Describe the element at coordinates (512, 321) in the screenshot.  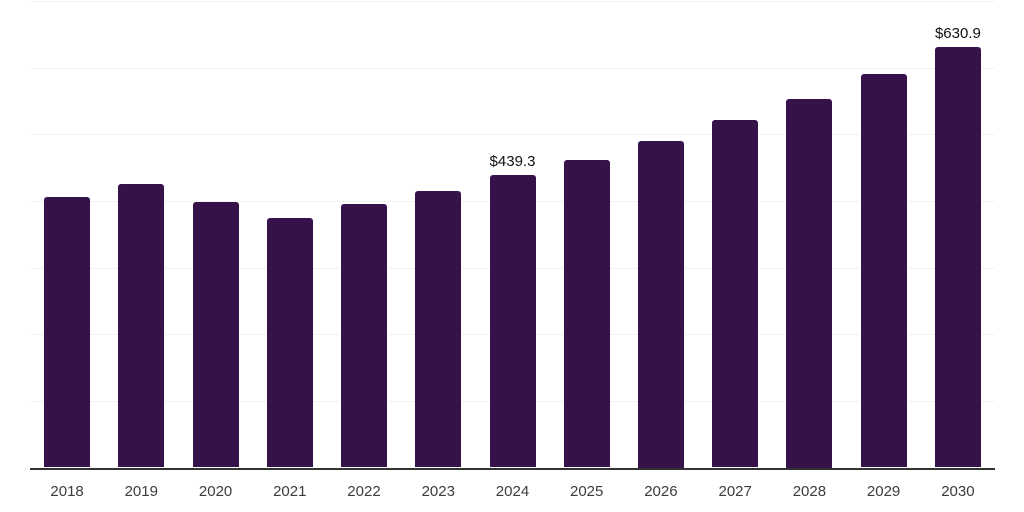
I see `bar-2024` at that location.